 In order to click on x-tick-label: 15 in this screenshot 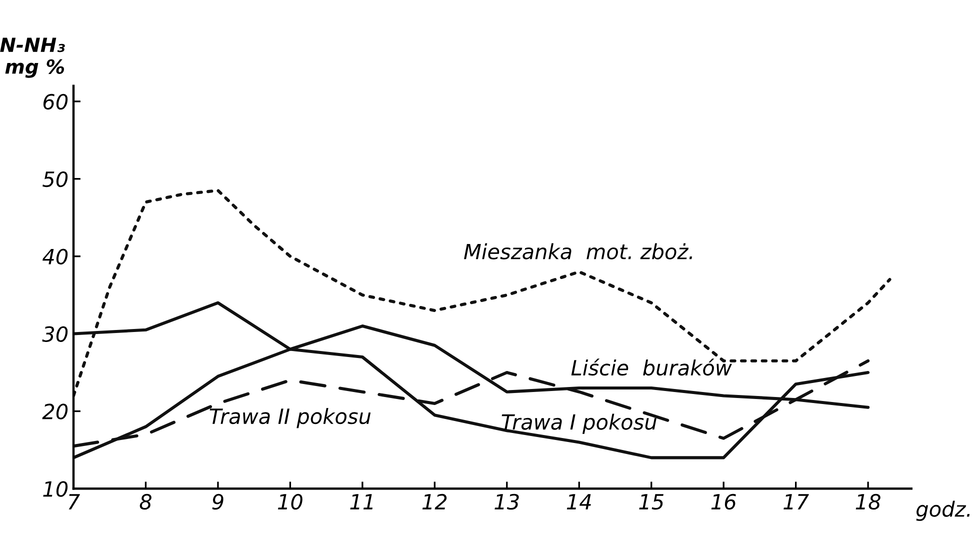, I will do `click(651, 502)`.